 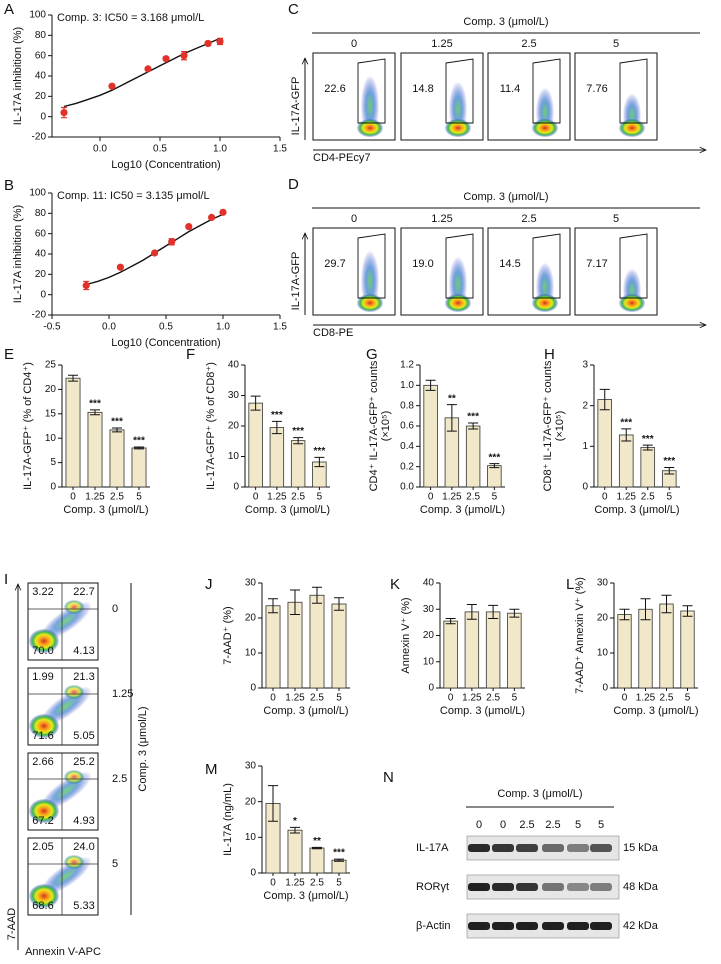 What do you see at coordinates (42, 821) in the screenshot?
I see `quadrant-value: 67.2` at bounding box center [42, 821].